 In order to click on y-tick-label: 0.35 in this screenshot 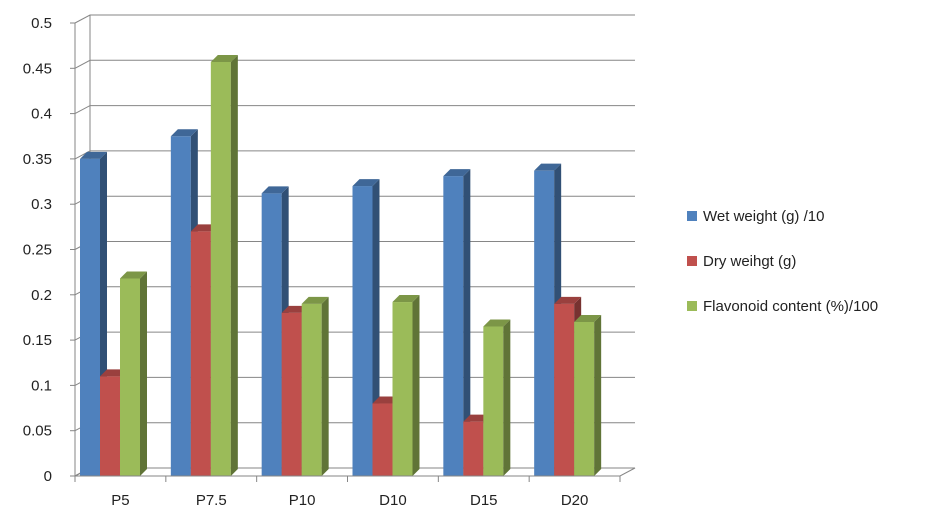, I will do `click(37, 159)`.